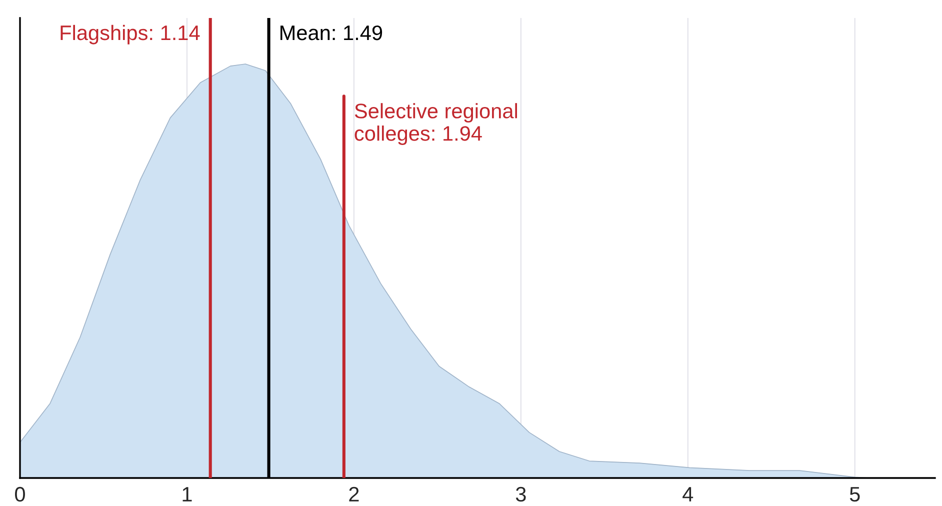 This screenshot has width=942, height=506. What do you see at coordinates (130, 34) in the screenshot?
I see `ref-line-label: Flagships: 1.14` at bounding box center [130, 34].